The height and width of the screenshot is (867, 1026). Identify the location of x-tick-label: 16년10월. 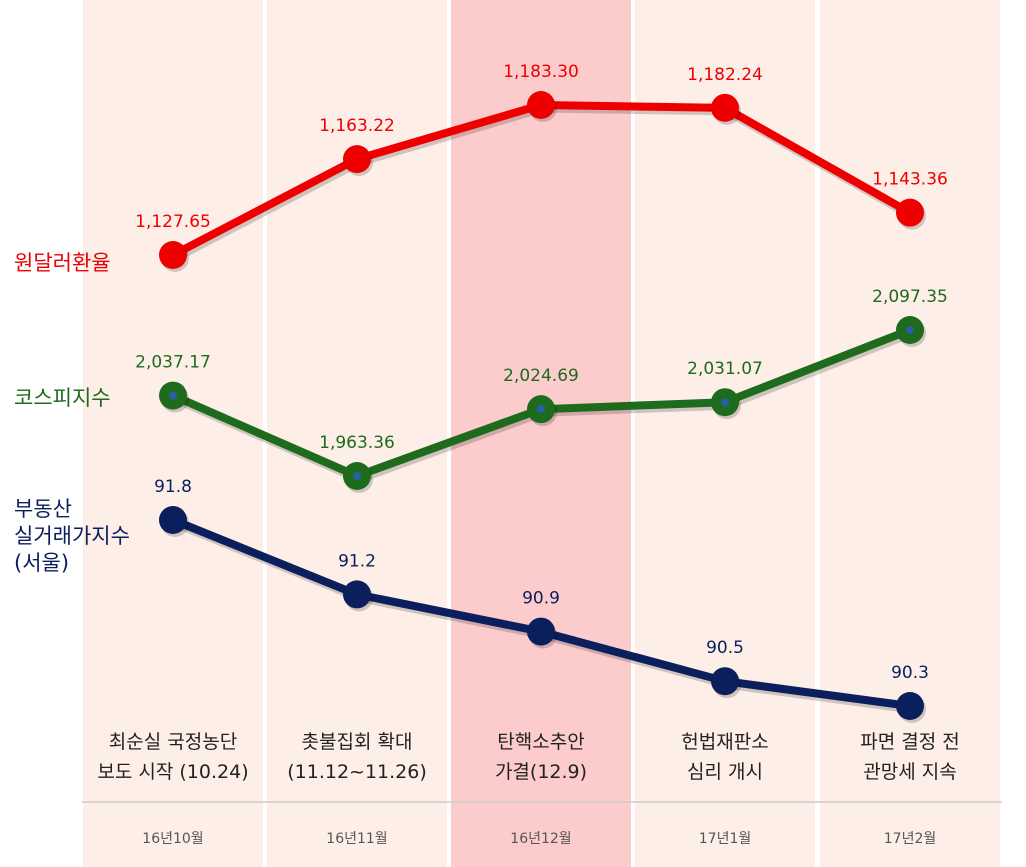
(172, 839).